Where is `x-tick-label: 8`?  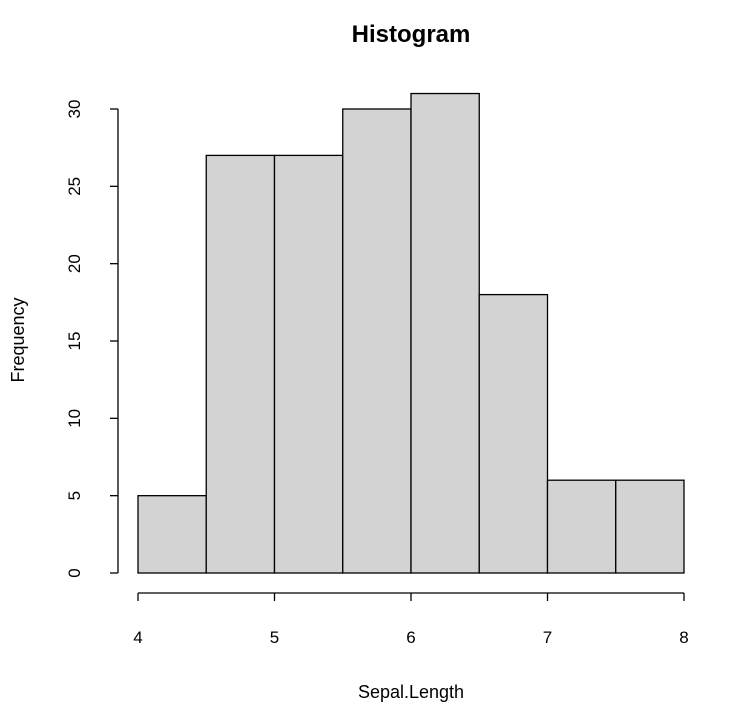
x-tick-label: 8 is located at coordinates (683, 637).